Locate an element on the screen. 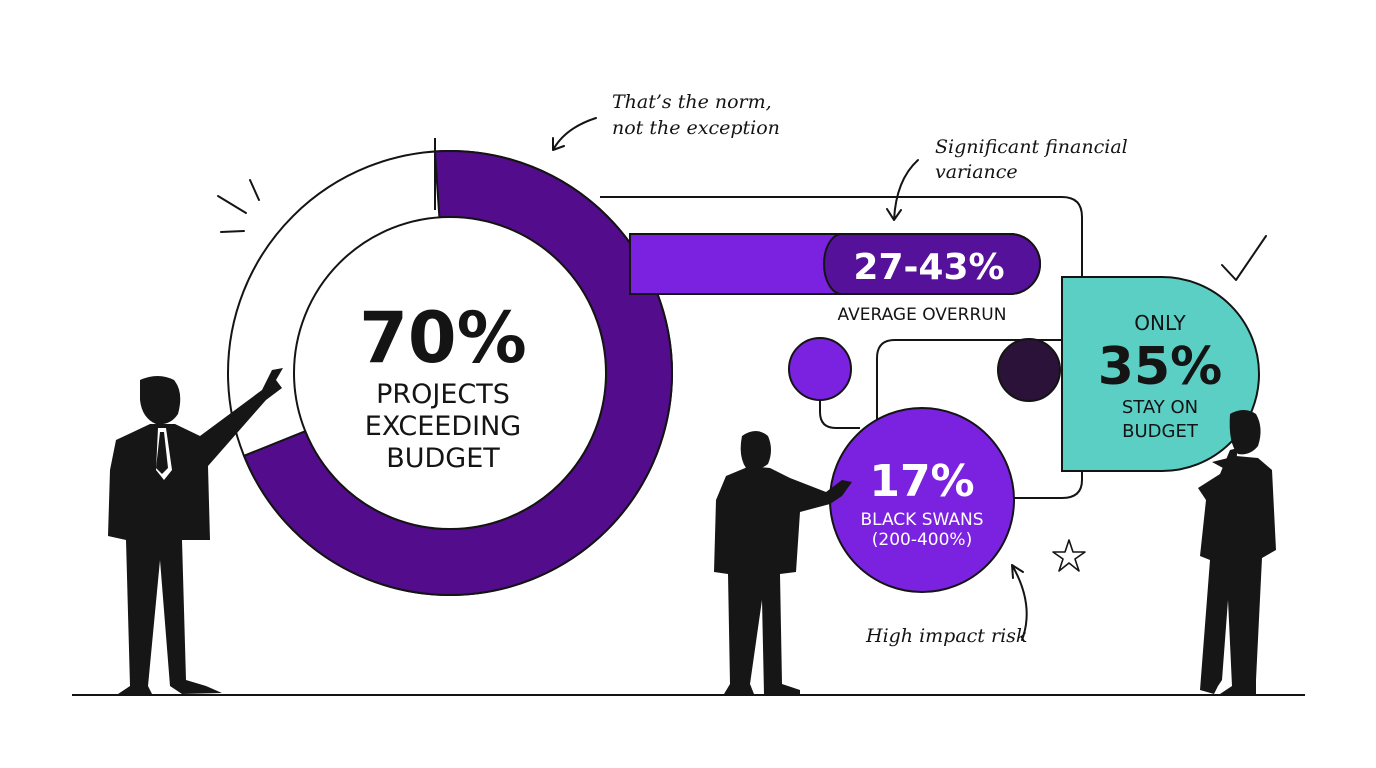 This screenshot has height=768, width=1376. donut-caption-3: BUDGET is located at coordinates (443, 458).